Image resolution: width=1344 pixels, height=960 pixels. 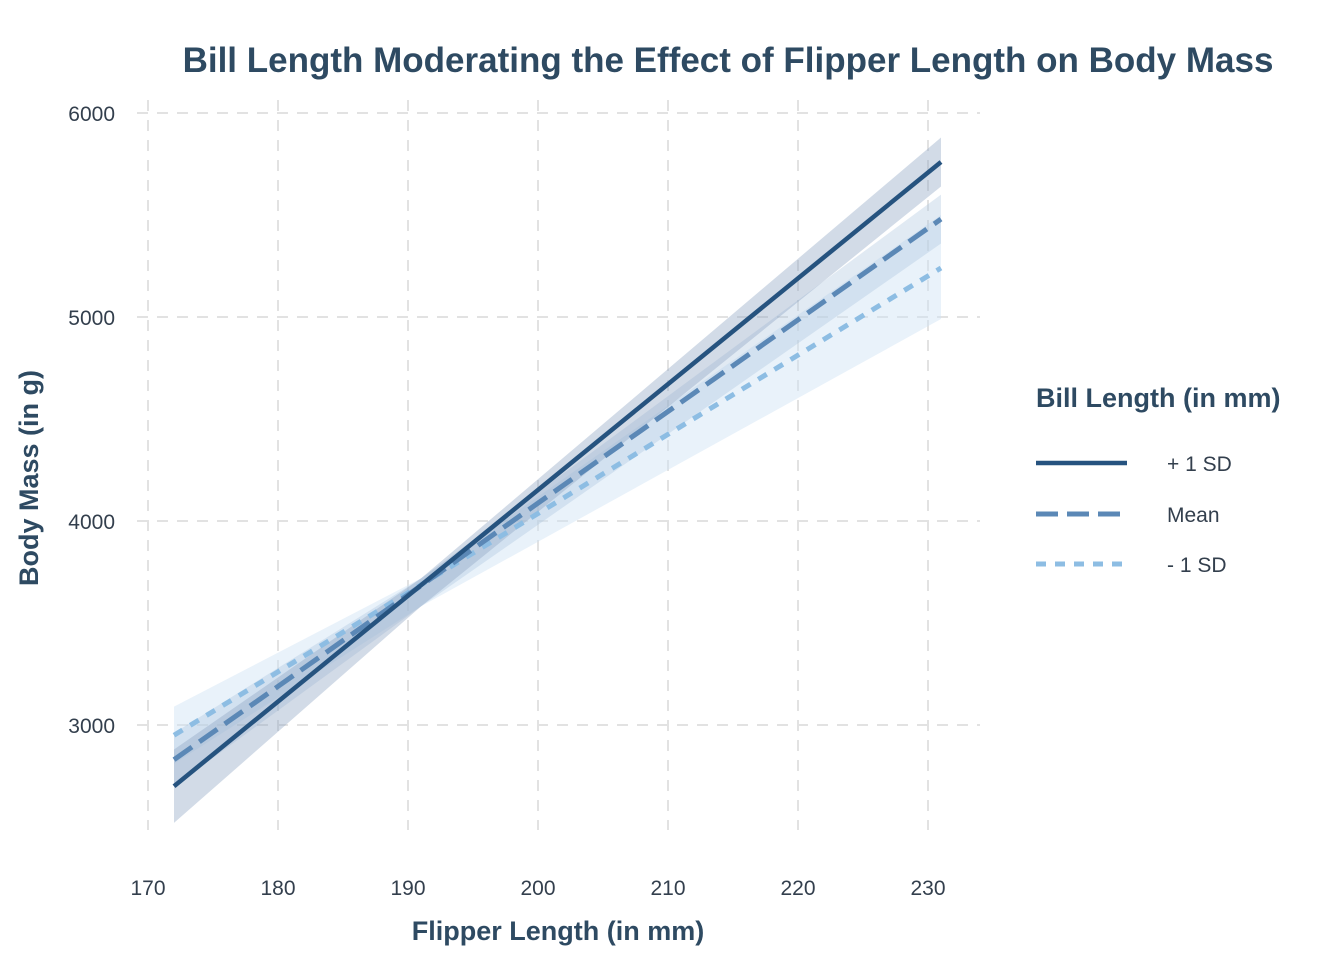 What do you see at coordinates (91, 114) in the screenshot?
I see `y-tick-label: 6000` at bounding box center [91, 114].